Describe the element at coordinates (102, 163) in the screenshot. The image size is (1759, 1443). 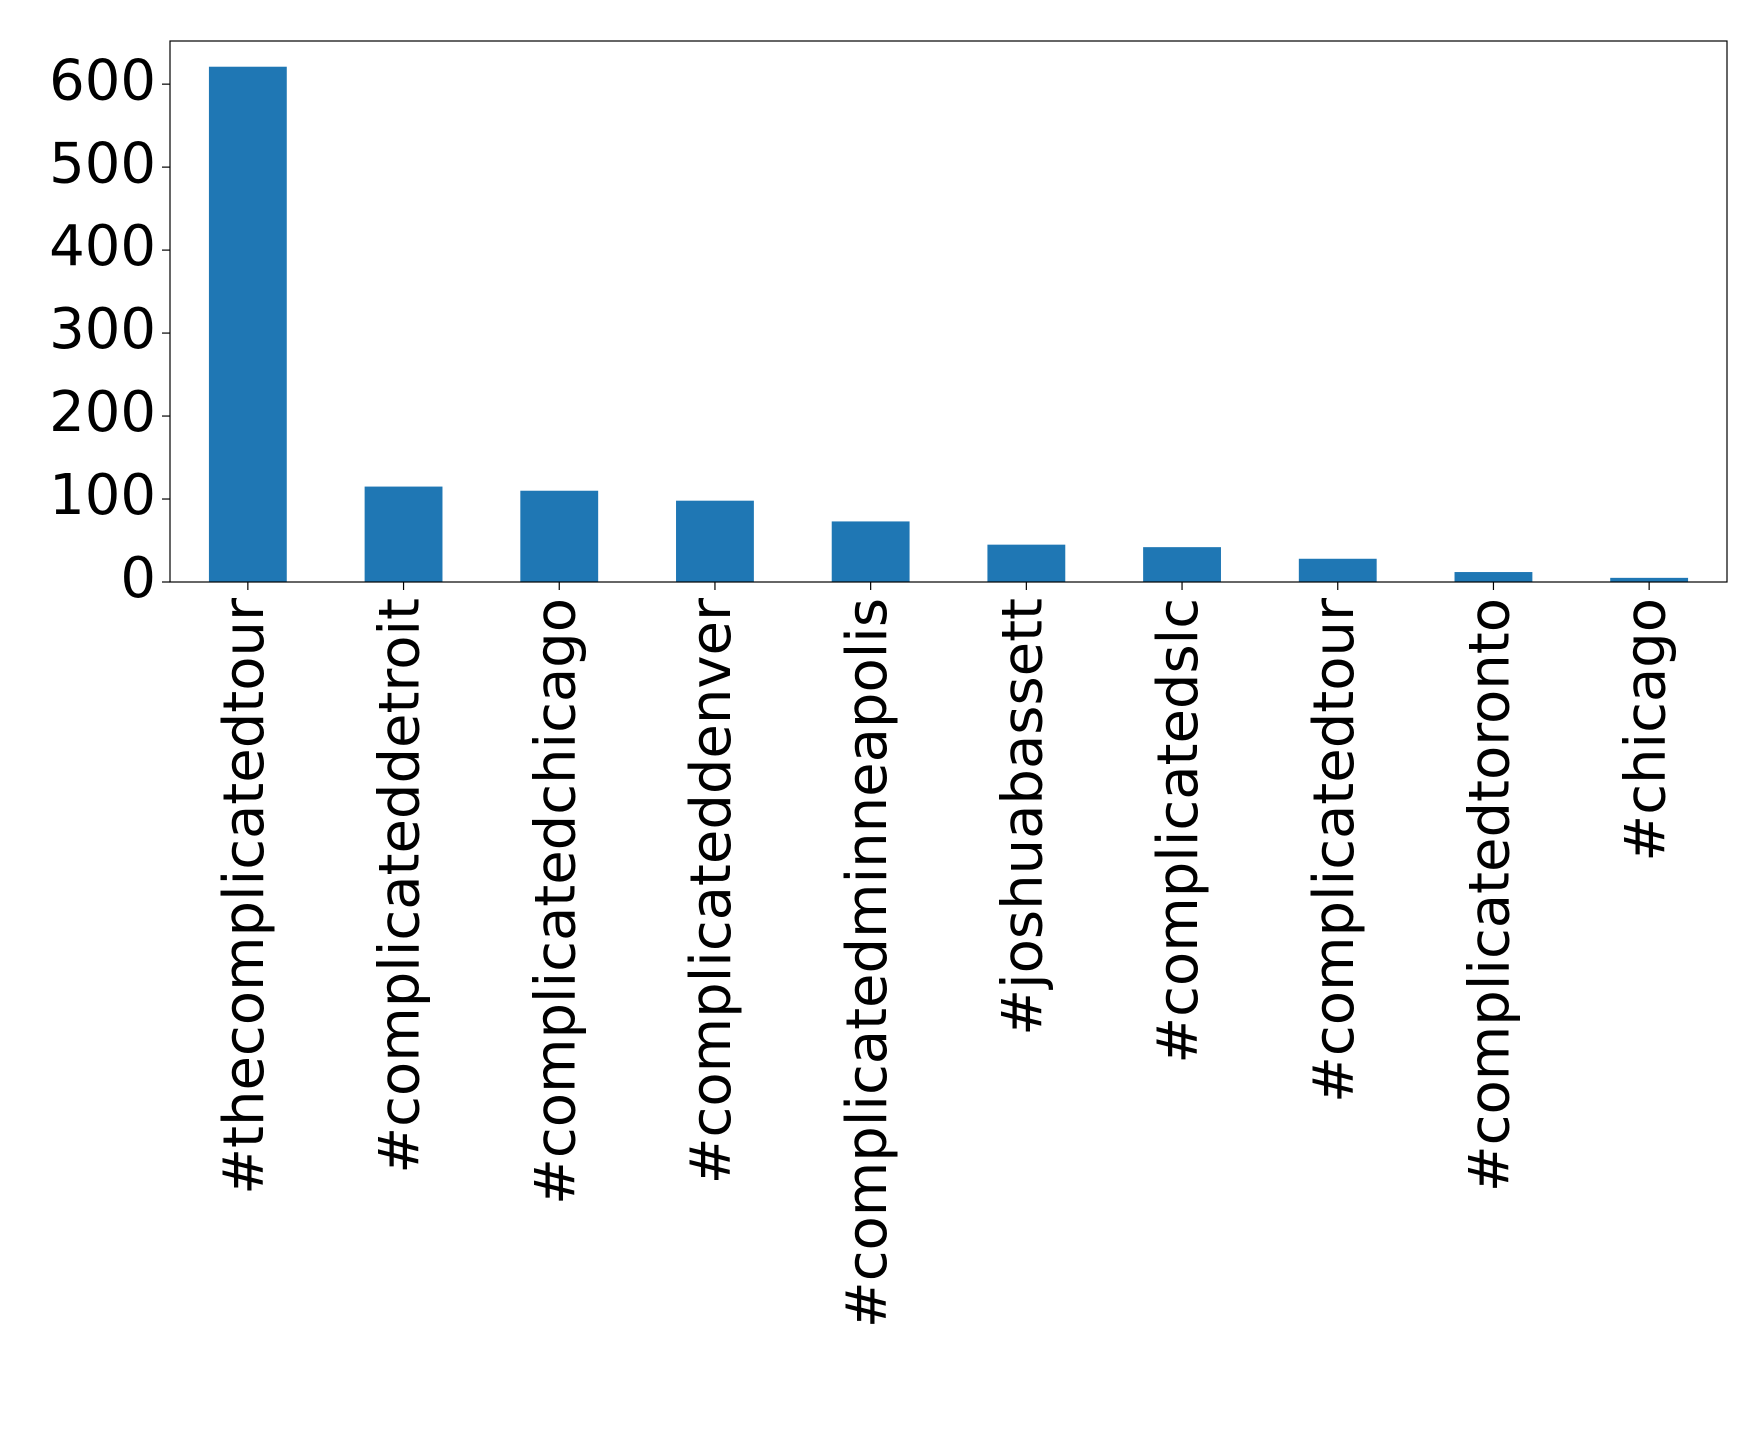
I see `y-tick-label: 500` at that location.